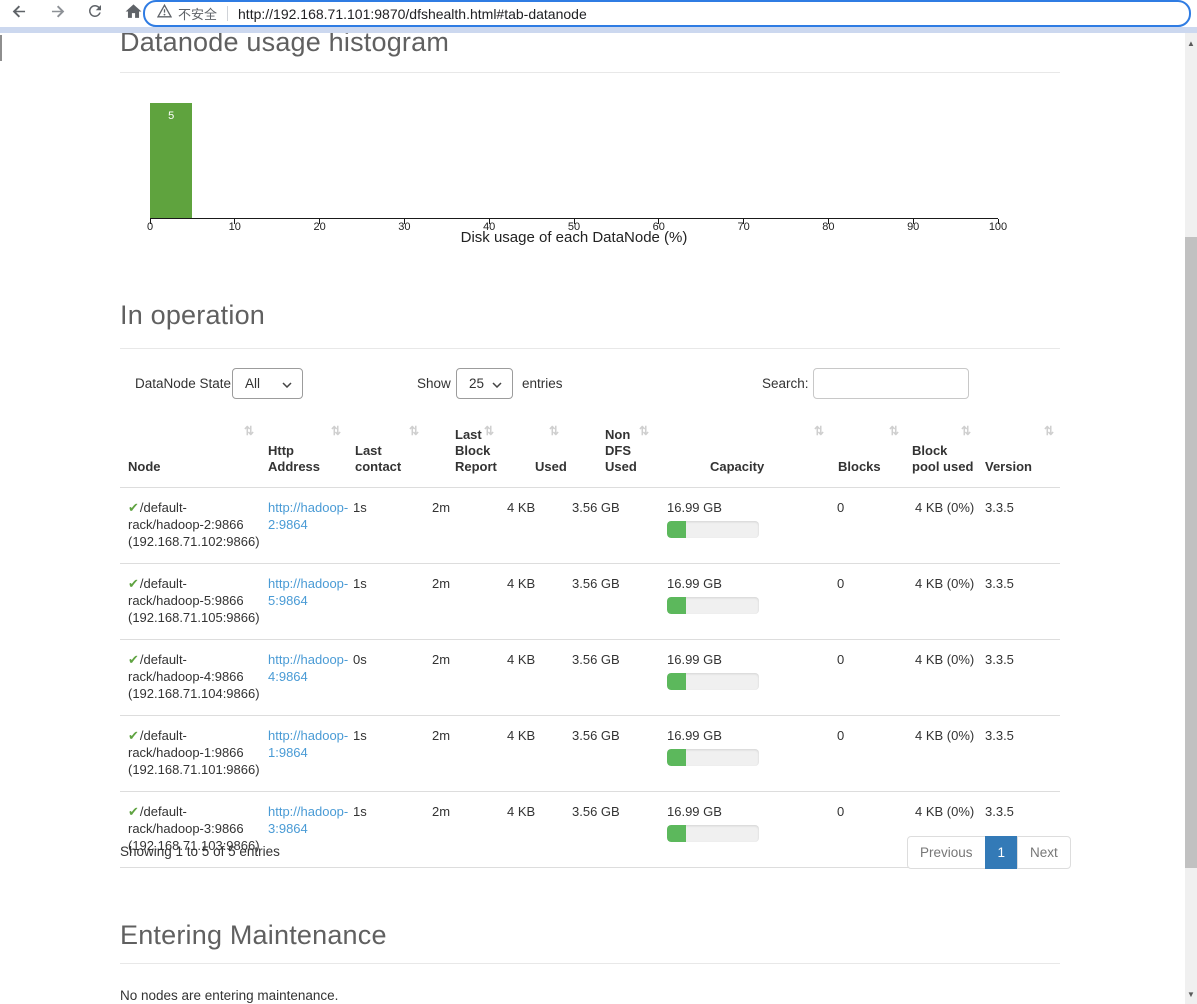 The image size is (1197, 1004). Describe the element at coordinates (1018, 451) in the screenshot. I see `column-header-version: Version ⇅` at that location.